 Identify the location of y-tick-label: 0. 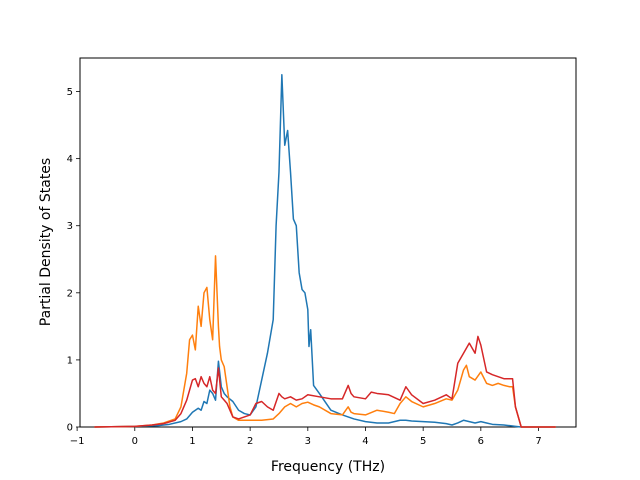
(70, 428).